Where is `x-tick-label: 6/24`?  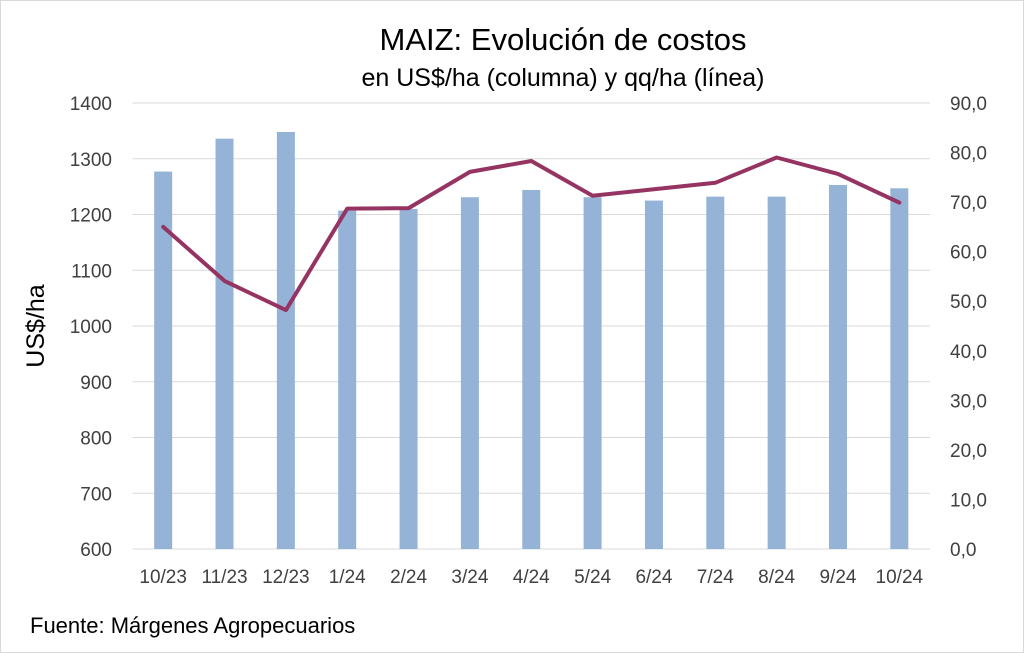 x-tick-label: 6/24 is located at coordinates (653, 577).